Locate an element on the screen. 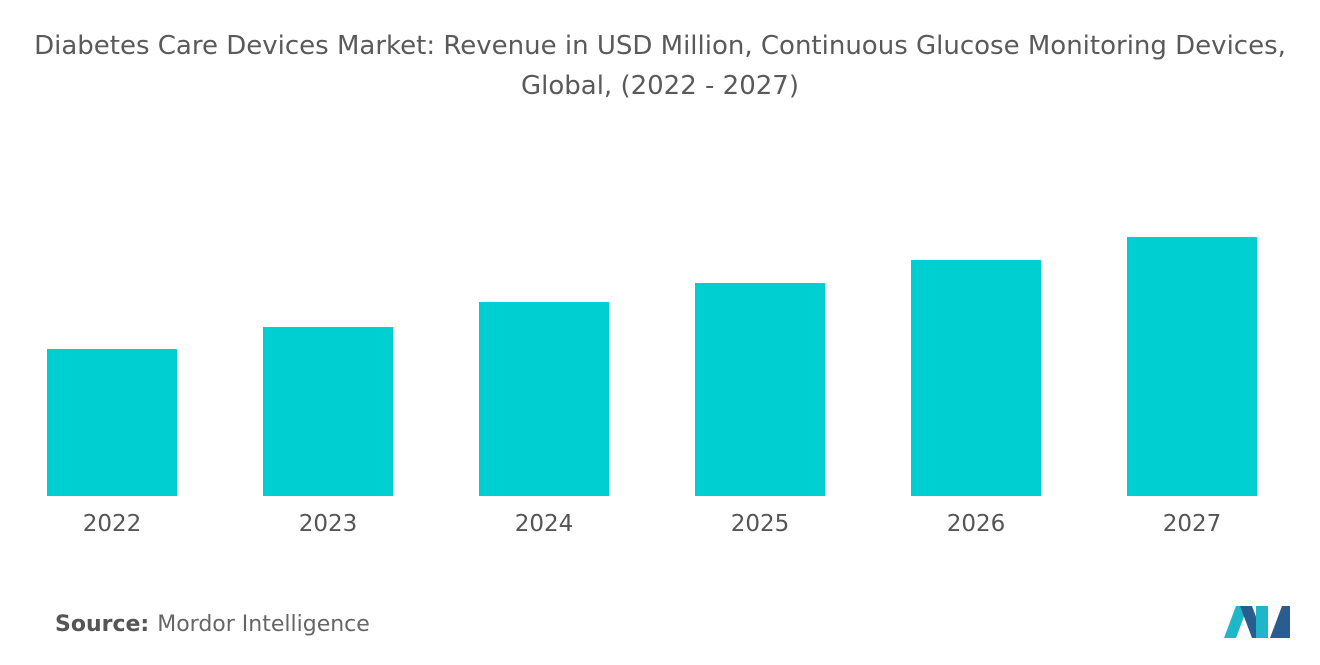 Image resolution: width=1320 pixels, height=665 pixels. logo is located at coordinates (1257, 622).